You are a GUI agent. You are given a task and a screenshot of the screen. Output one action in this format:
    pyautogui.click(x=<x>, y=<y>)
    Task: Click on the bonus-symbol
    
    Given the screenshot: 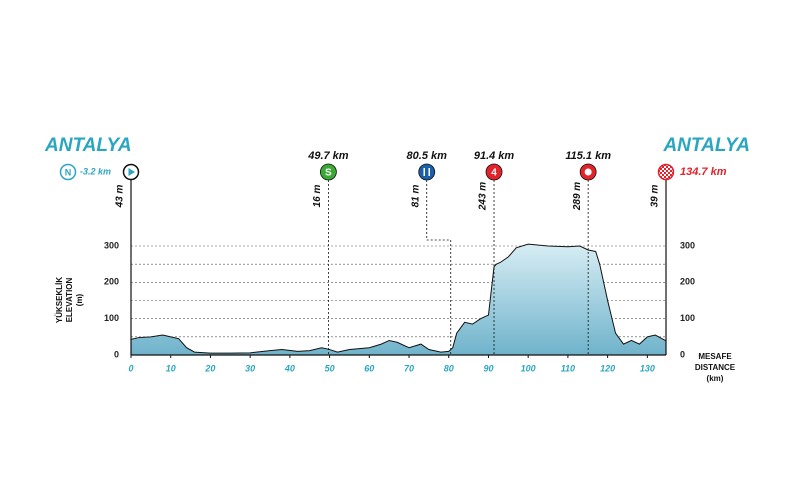 What is the action you would take?
    pyautogui.click(x=588, y=172)
    